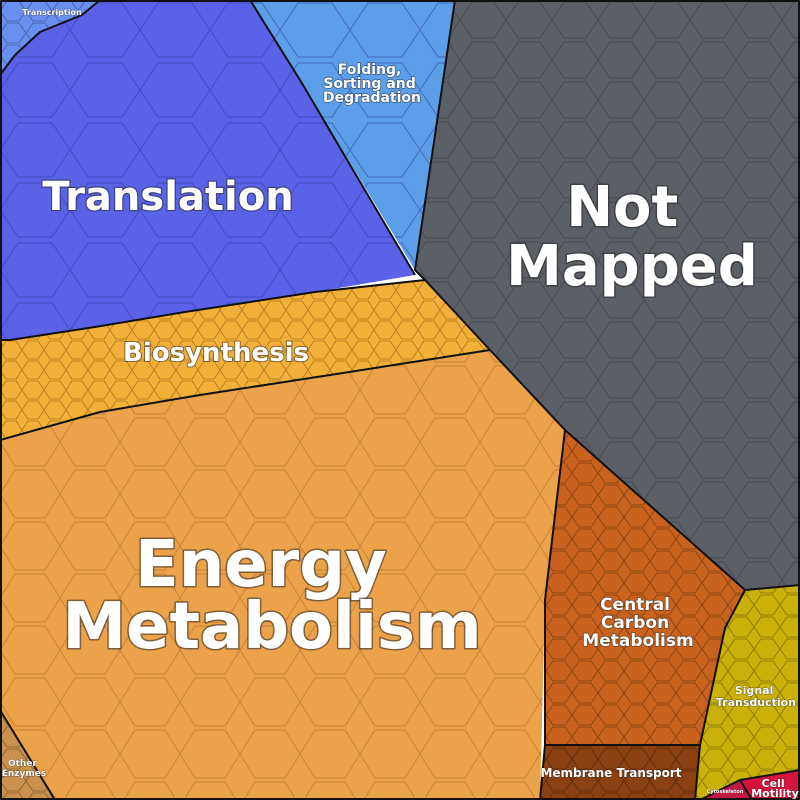 The image size is (800, 800). What do you see at coordinates (622, 207) in the screenshot?
I see `label-not-mapped-line-1: Not` at bounding box center [622, 207].